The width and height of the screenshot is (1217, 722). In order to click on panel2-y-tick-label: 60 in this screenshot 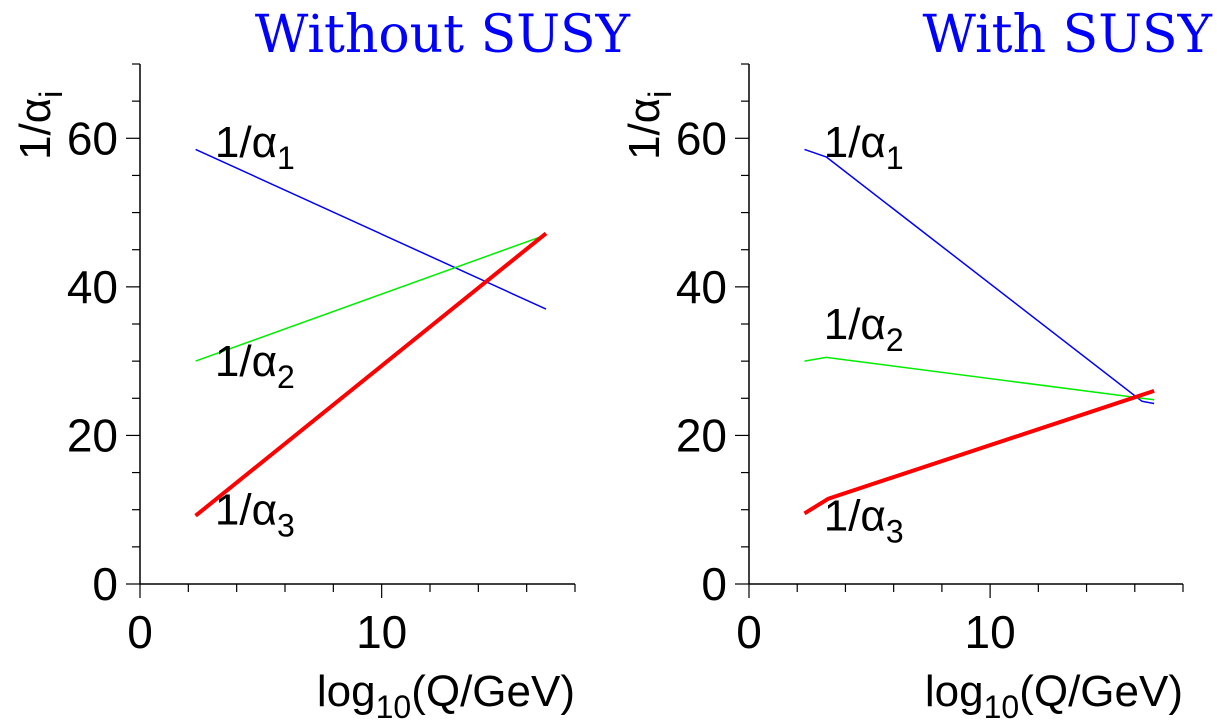, I will do `click(701, 138)`.